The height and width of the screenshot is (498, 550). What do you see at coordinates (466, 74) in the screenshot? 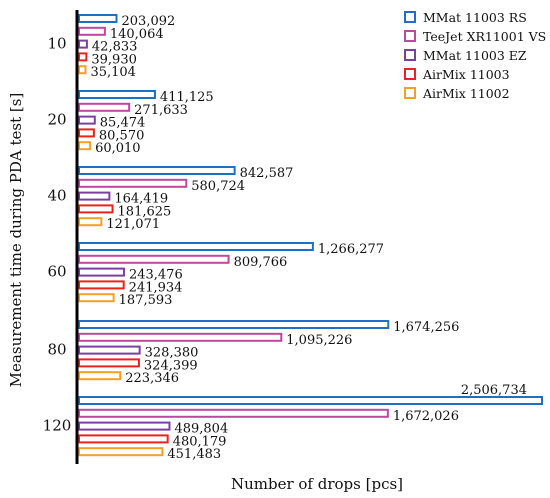
I see `legend-label-4: AirMix 11003` at bounding box center [466, 74].